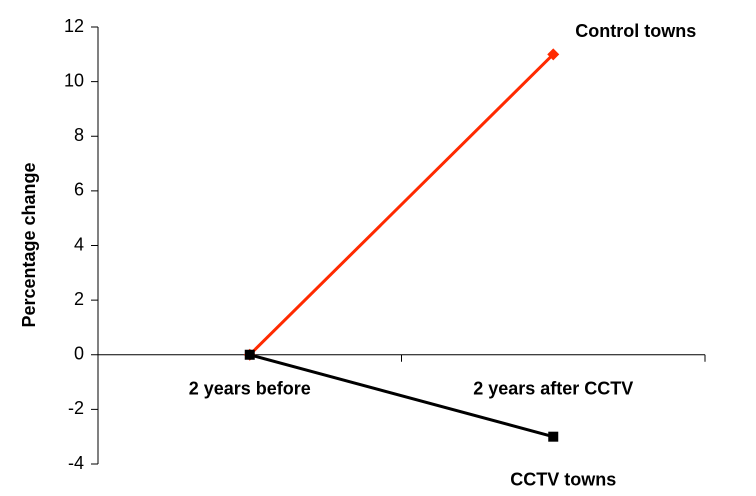 The width and height of the screenshot is (756, 496). Describe the element at coordinates (74, 80) in the screenshot. I see `y-tick-label: 10` at that location.